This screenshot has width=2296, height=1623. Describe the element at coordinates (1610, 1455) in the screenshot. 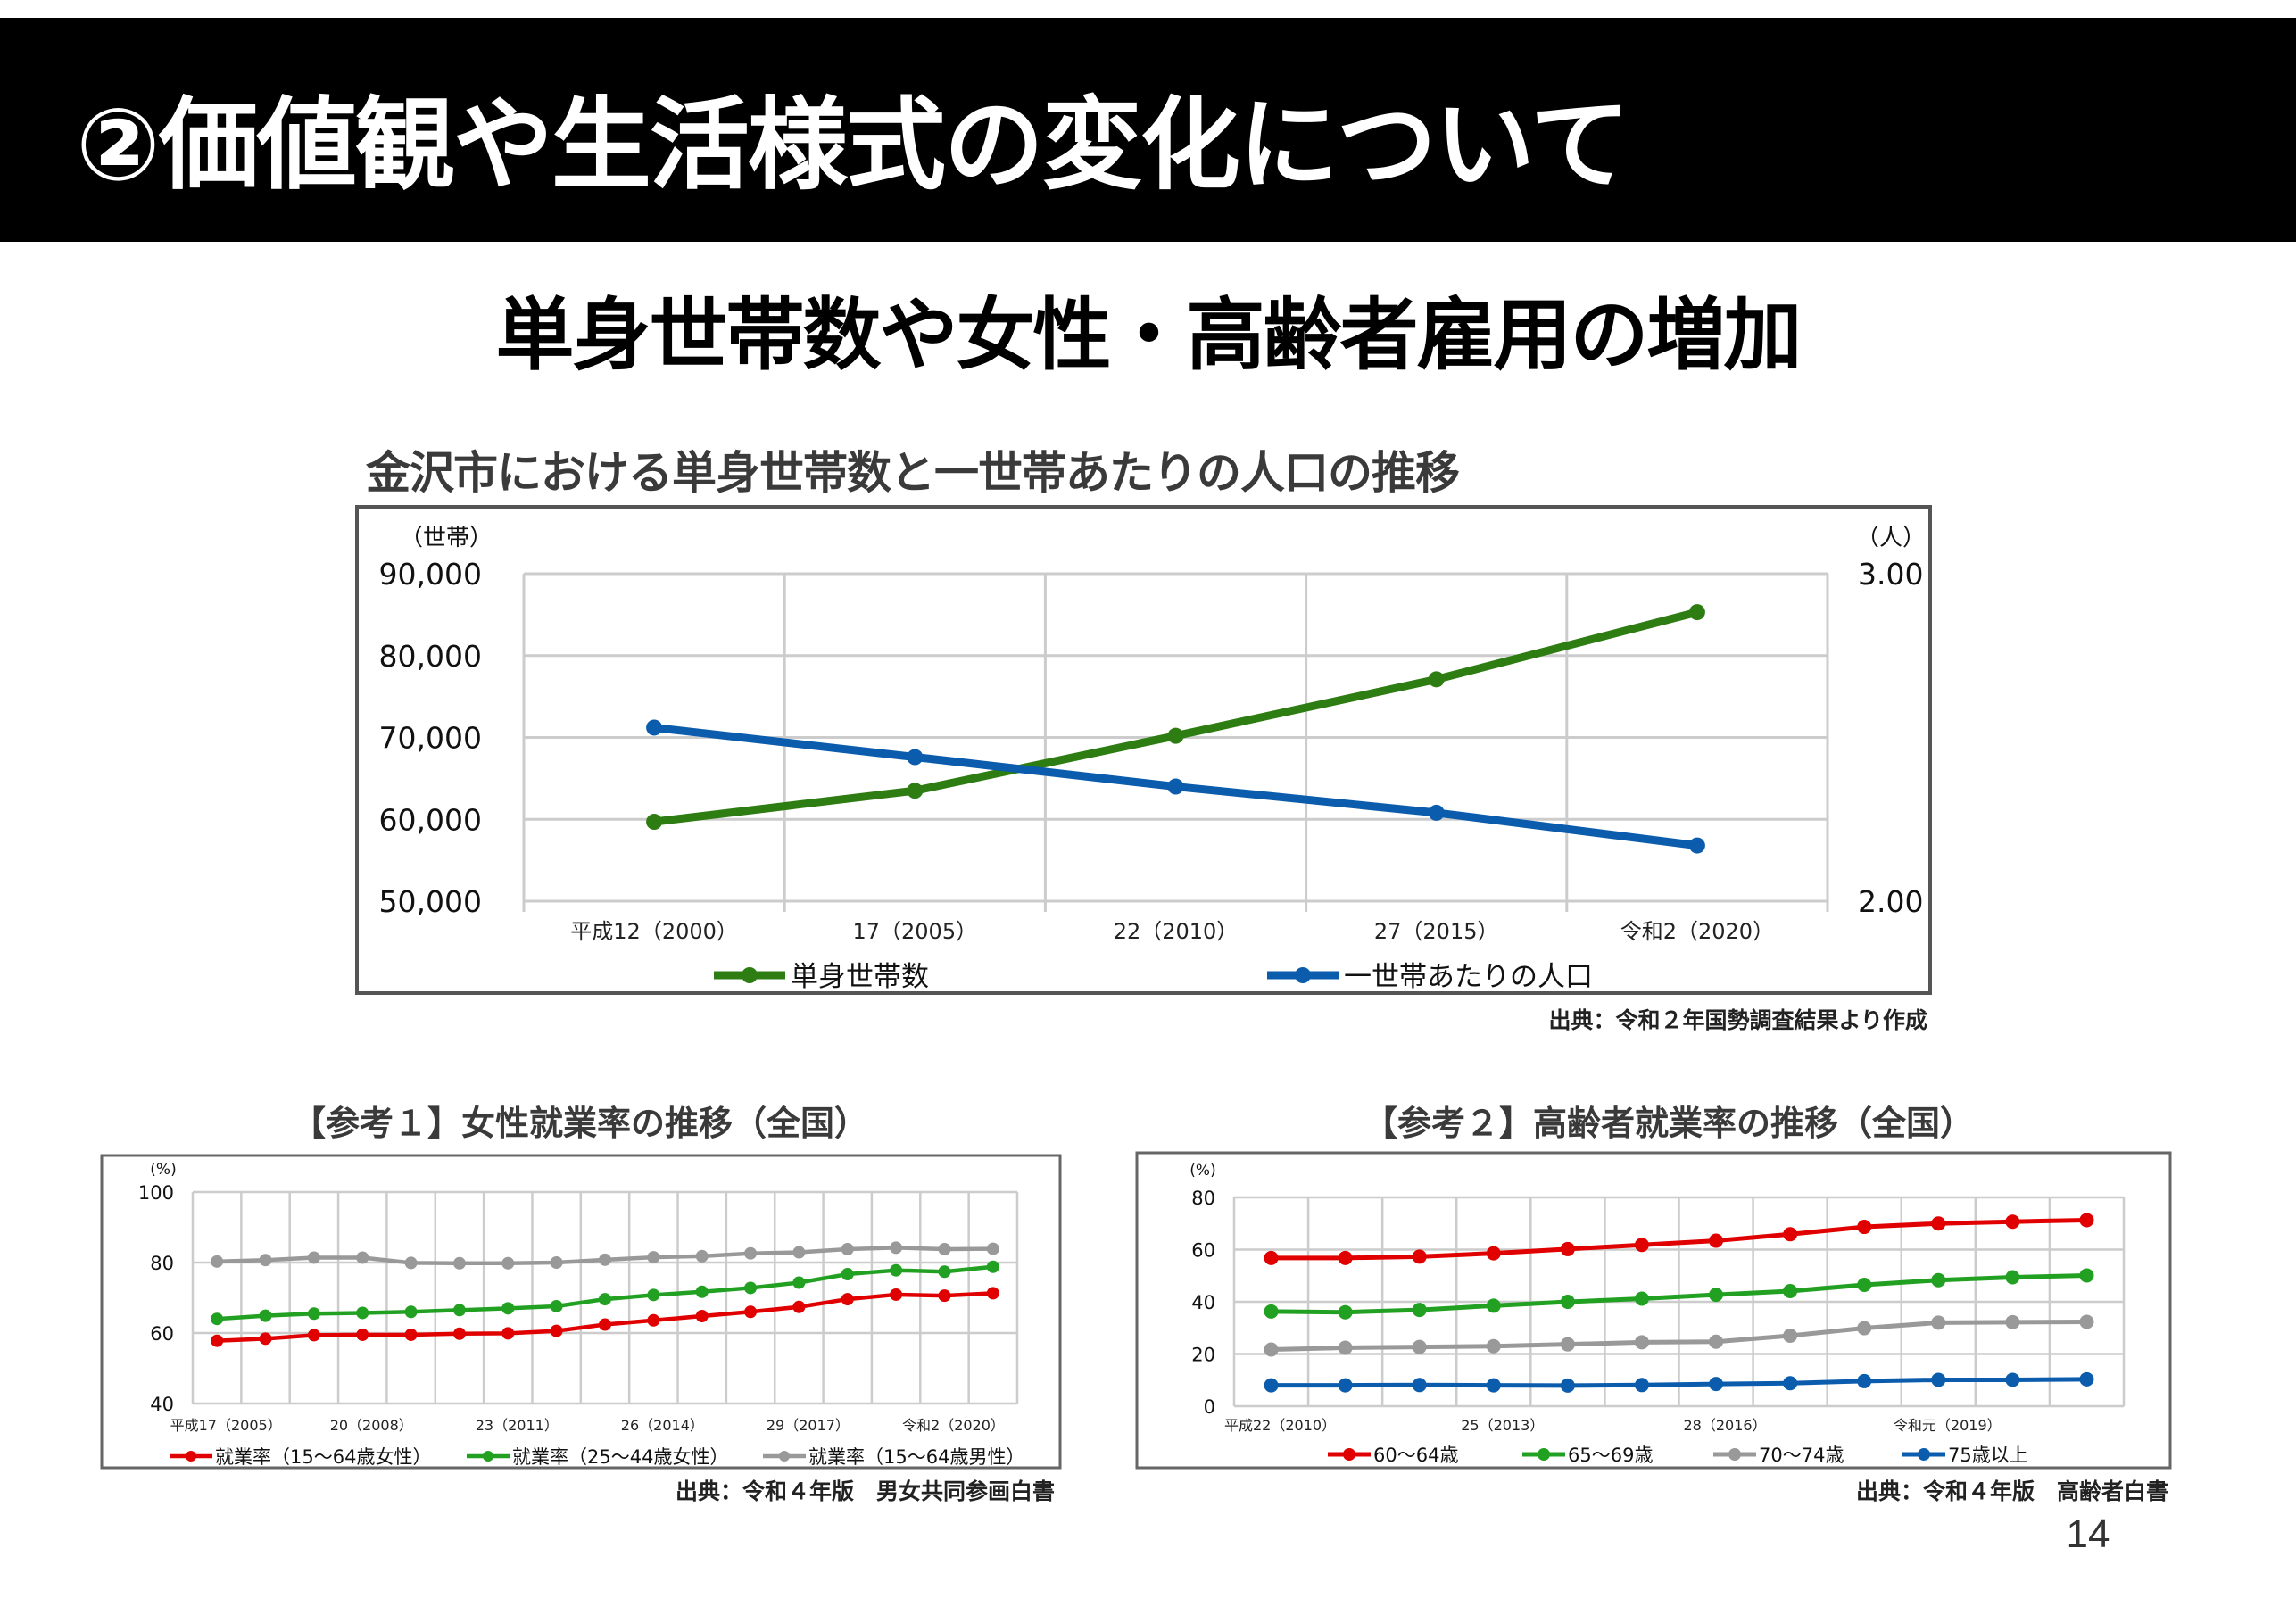

I see `legend-label: 65～69歳` at that location.